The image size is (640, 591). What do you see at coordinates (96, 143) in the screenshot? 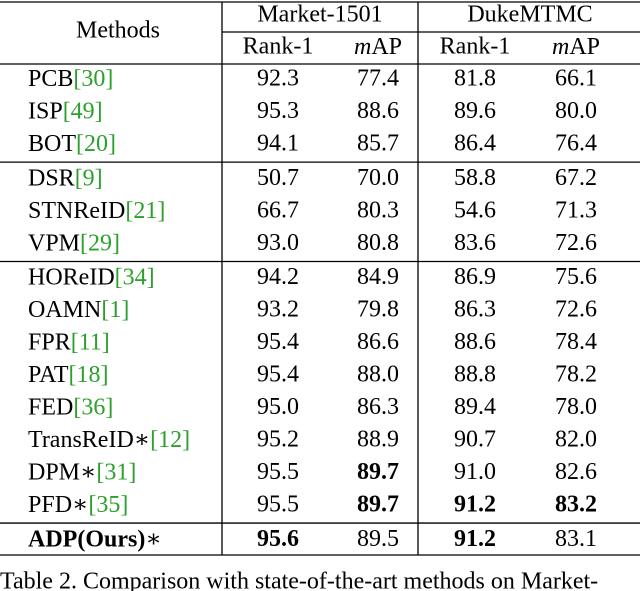
I see `citation: [20]` at bounding box center [96, 143].